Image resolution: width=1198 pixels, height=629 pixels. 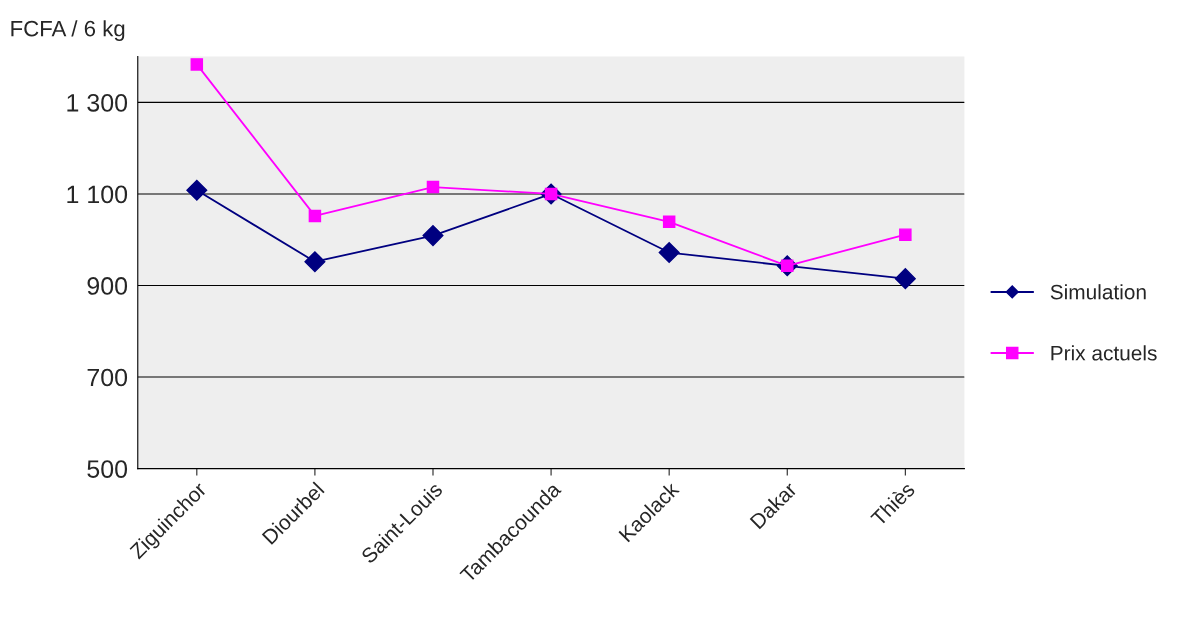 I want to click on y-tick-label: 1 100, so click(x=97, y=194).